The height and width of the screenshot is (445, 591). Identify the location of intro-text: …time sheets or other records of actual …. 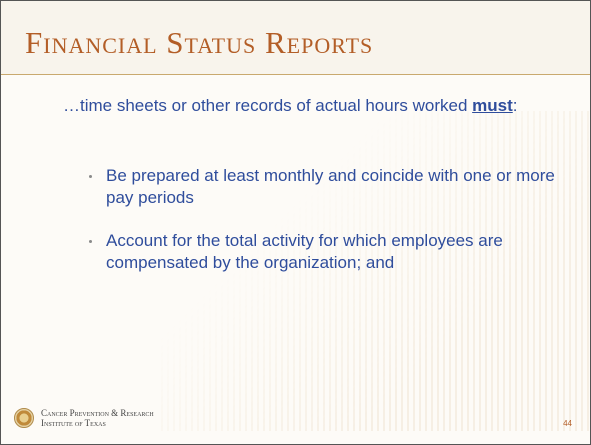
(313, 106).